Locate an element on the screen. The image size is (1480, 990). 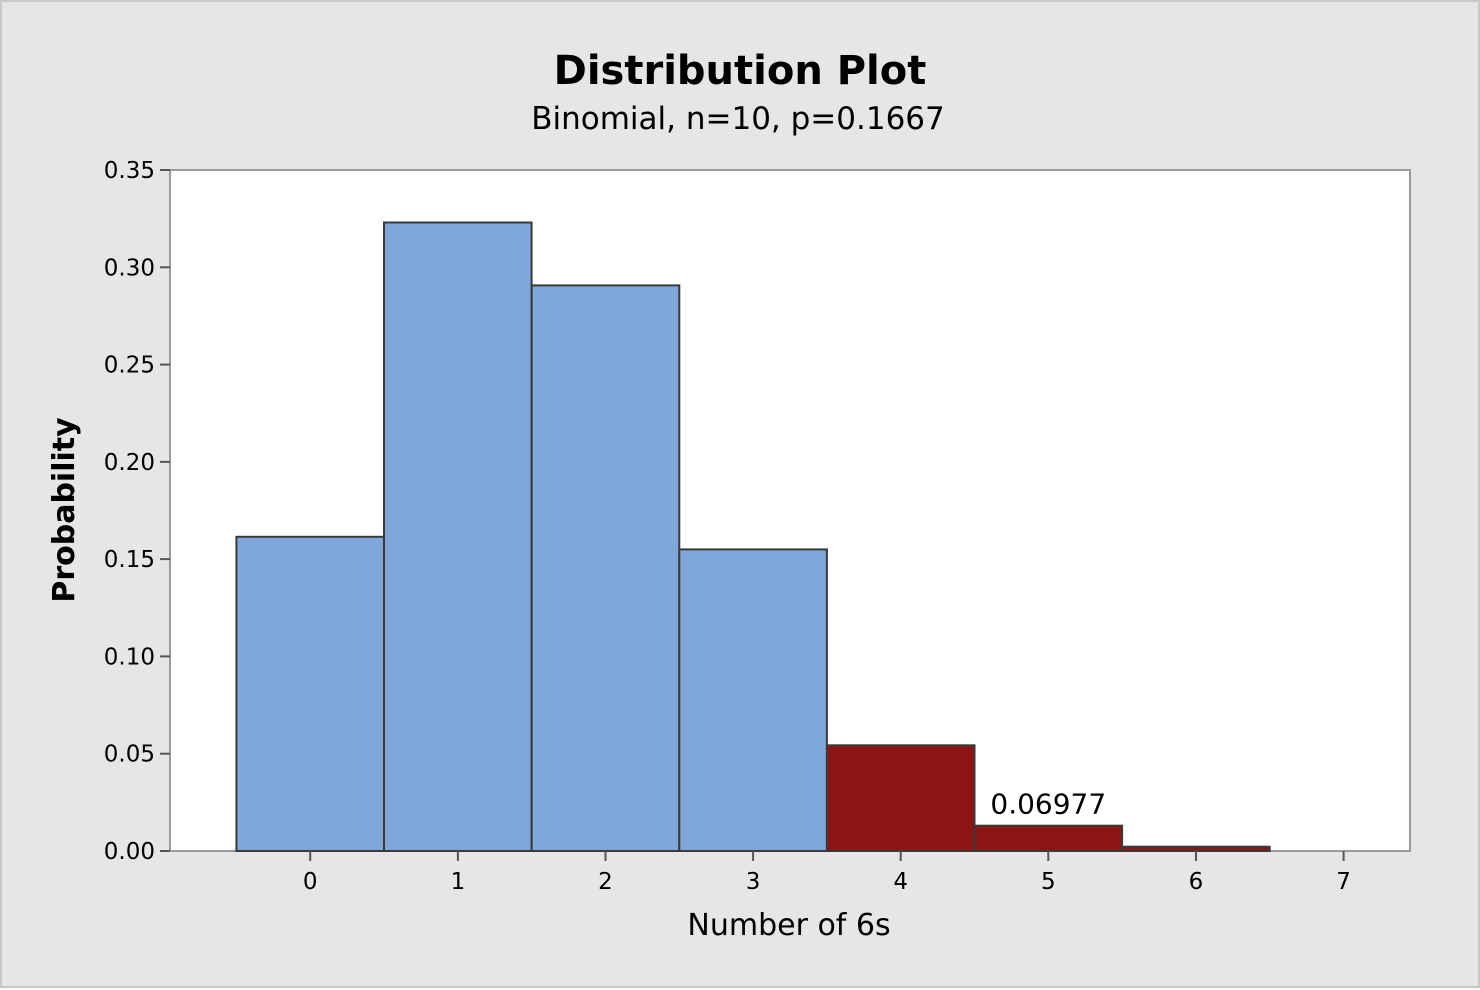
x-tick-label: 1 is located at coordinates (458, 882).